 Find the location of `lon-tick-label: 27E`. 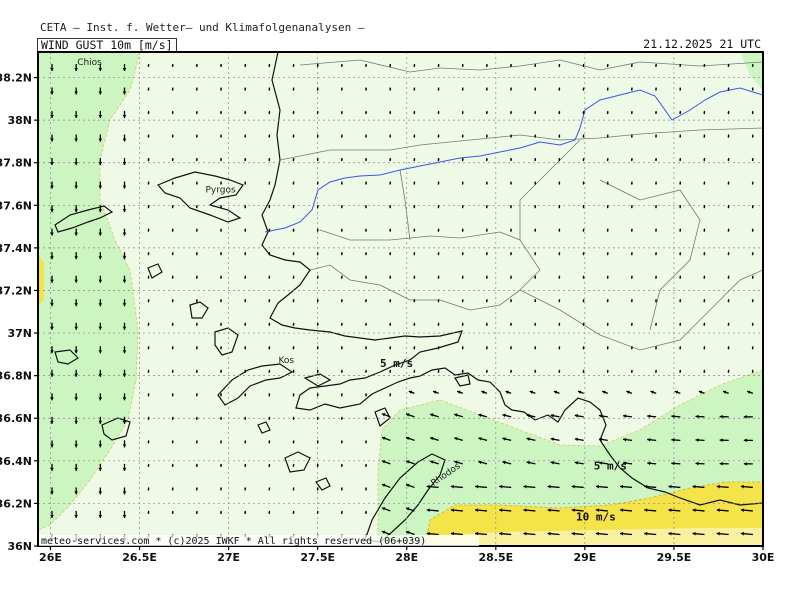

lon-tick-label: 27E is located at coordinates (228, 557).